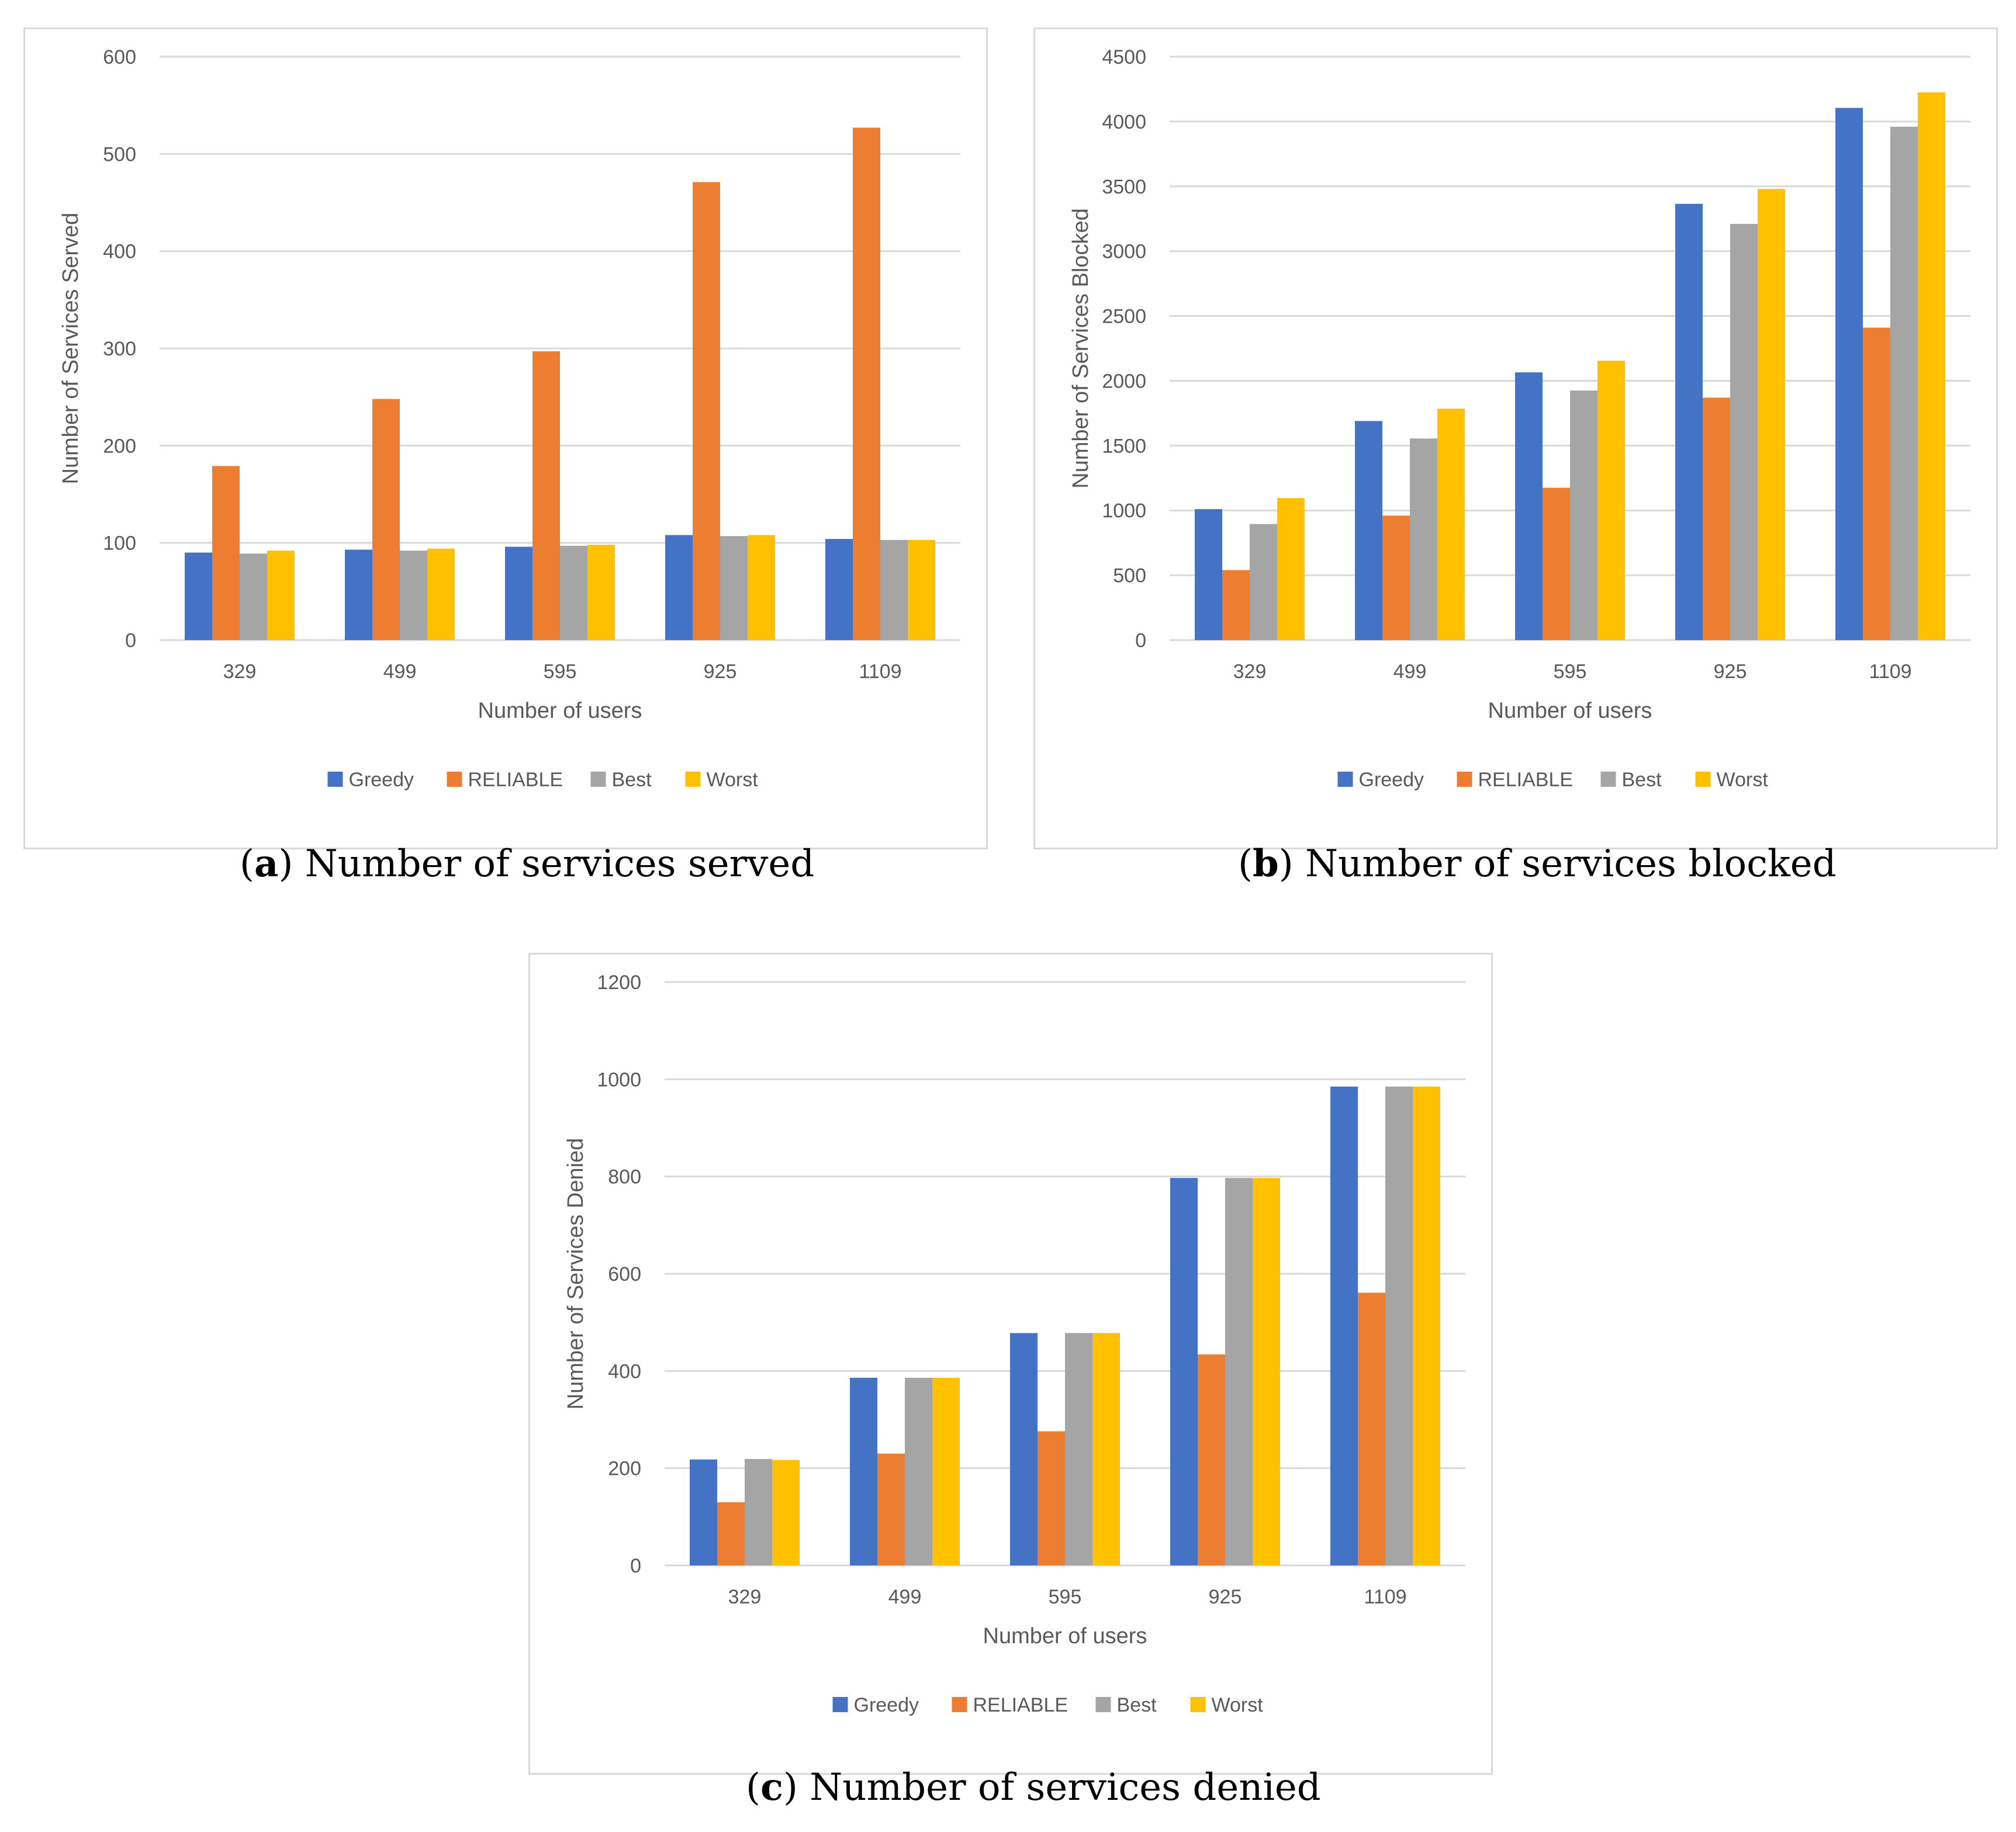 The image size is (2016, 1832). Describe the element at coordinates (120, 252) in the screenshot. I see `y-tick-label: 400` at that location.